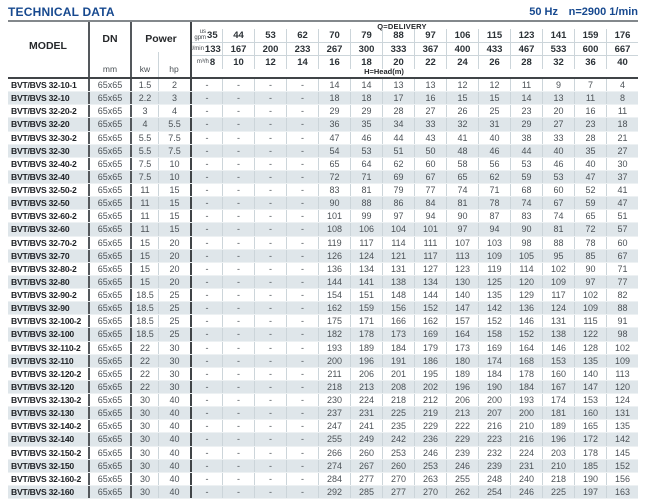  What do you see at coordinates (494, 229) in the screenshot?
I see `head-value-cell: 94` at bounding box center [494, 229].